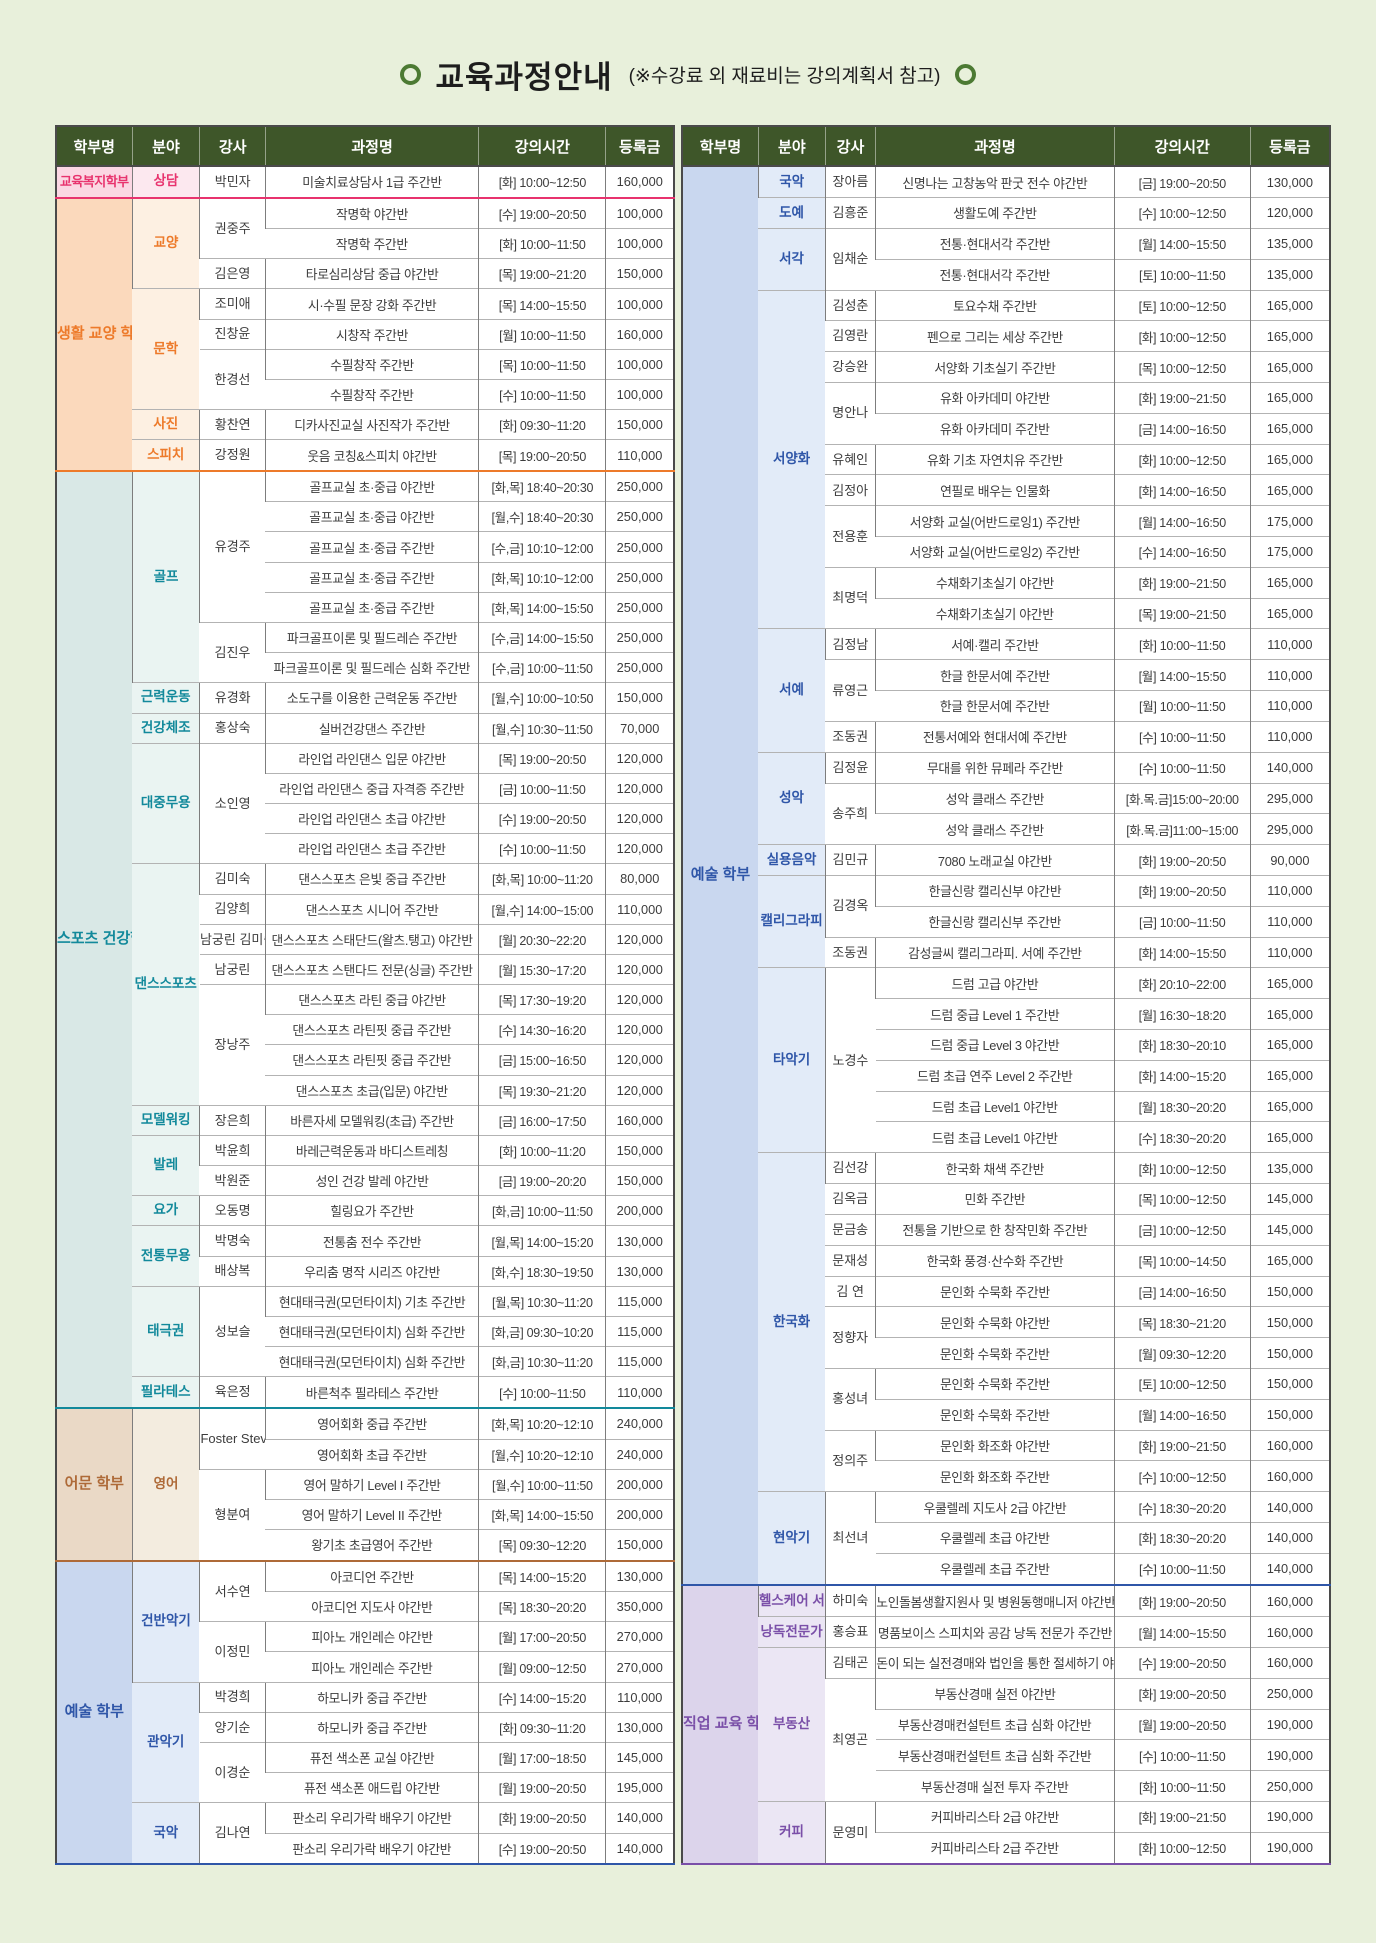 Image resolution: width=1376 pixels, height=1943 pixels. Describe the element at coordinates (371, 181) in the screenshot. I see `course-name-cell: 미술치료상담사 1급 주간반` at that location.